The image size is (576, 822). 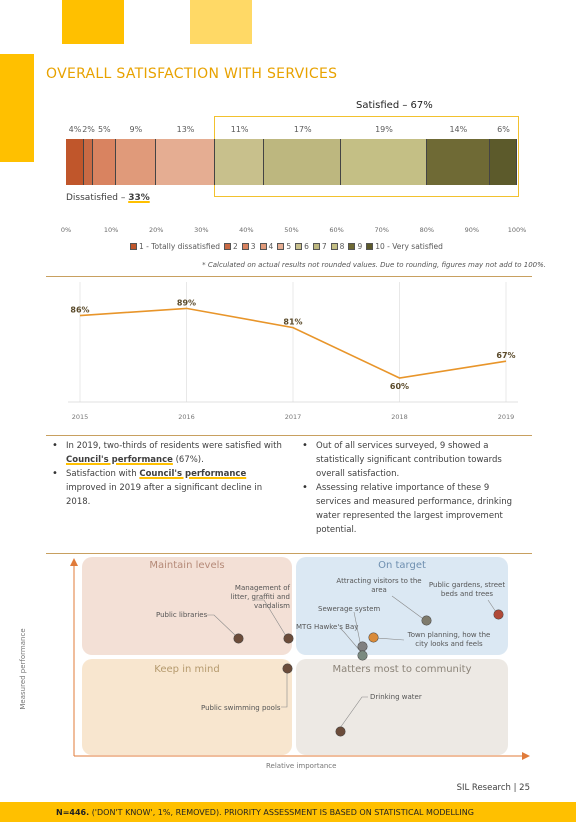 What do you see at coordinates (292, 322) in the screenshot?
I see `data-label: 81%` at bounding box center [292, 322].